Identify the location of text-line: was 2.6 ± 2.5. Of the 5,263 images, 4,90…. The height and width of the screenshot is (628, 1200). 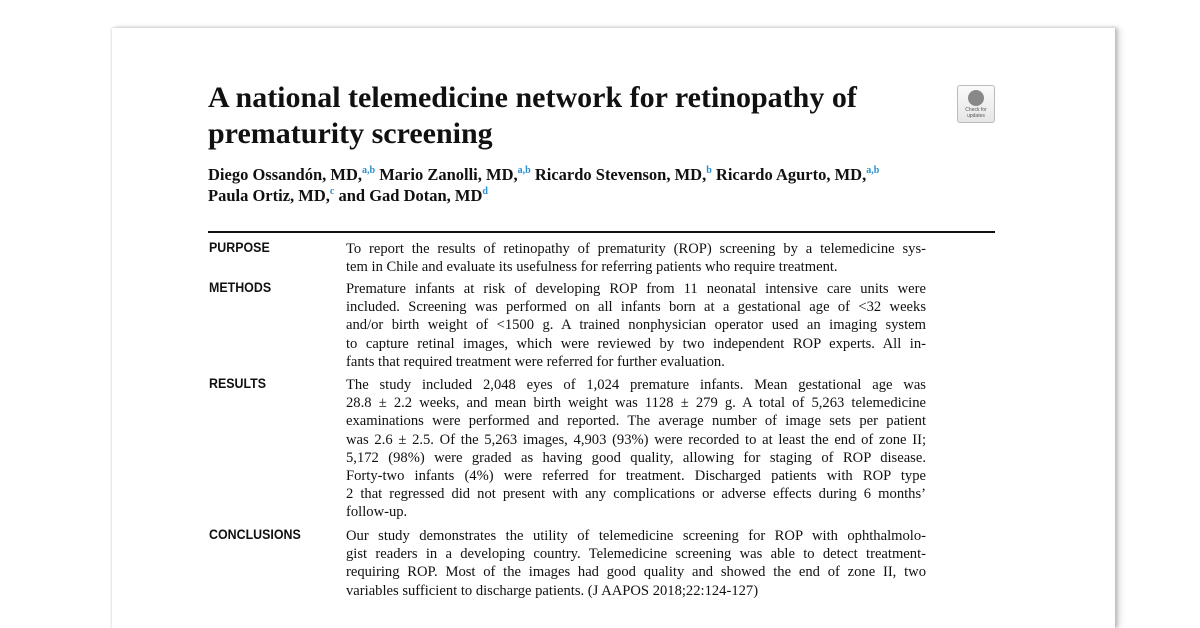
(636, 439).